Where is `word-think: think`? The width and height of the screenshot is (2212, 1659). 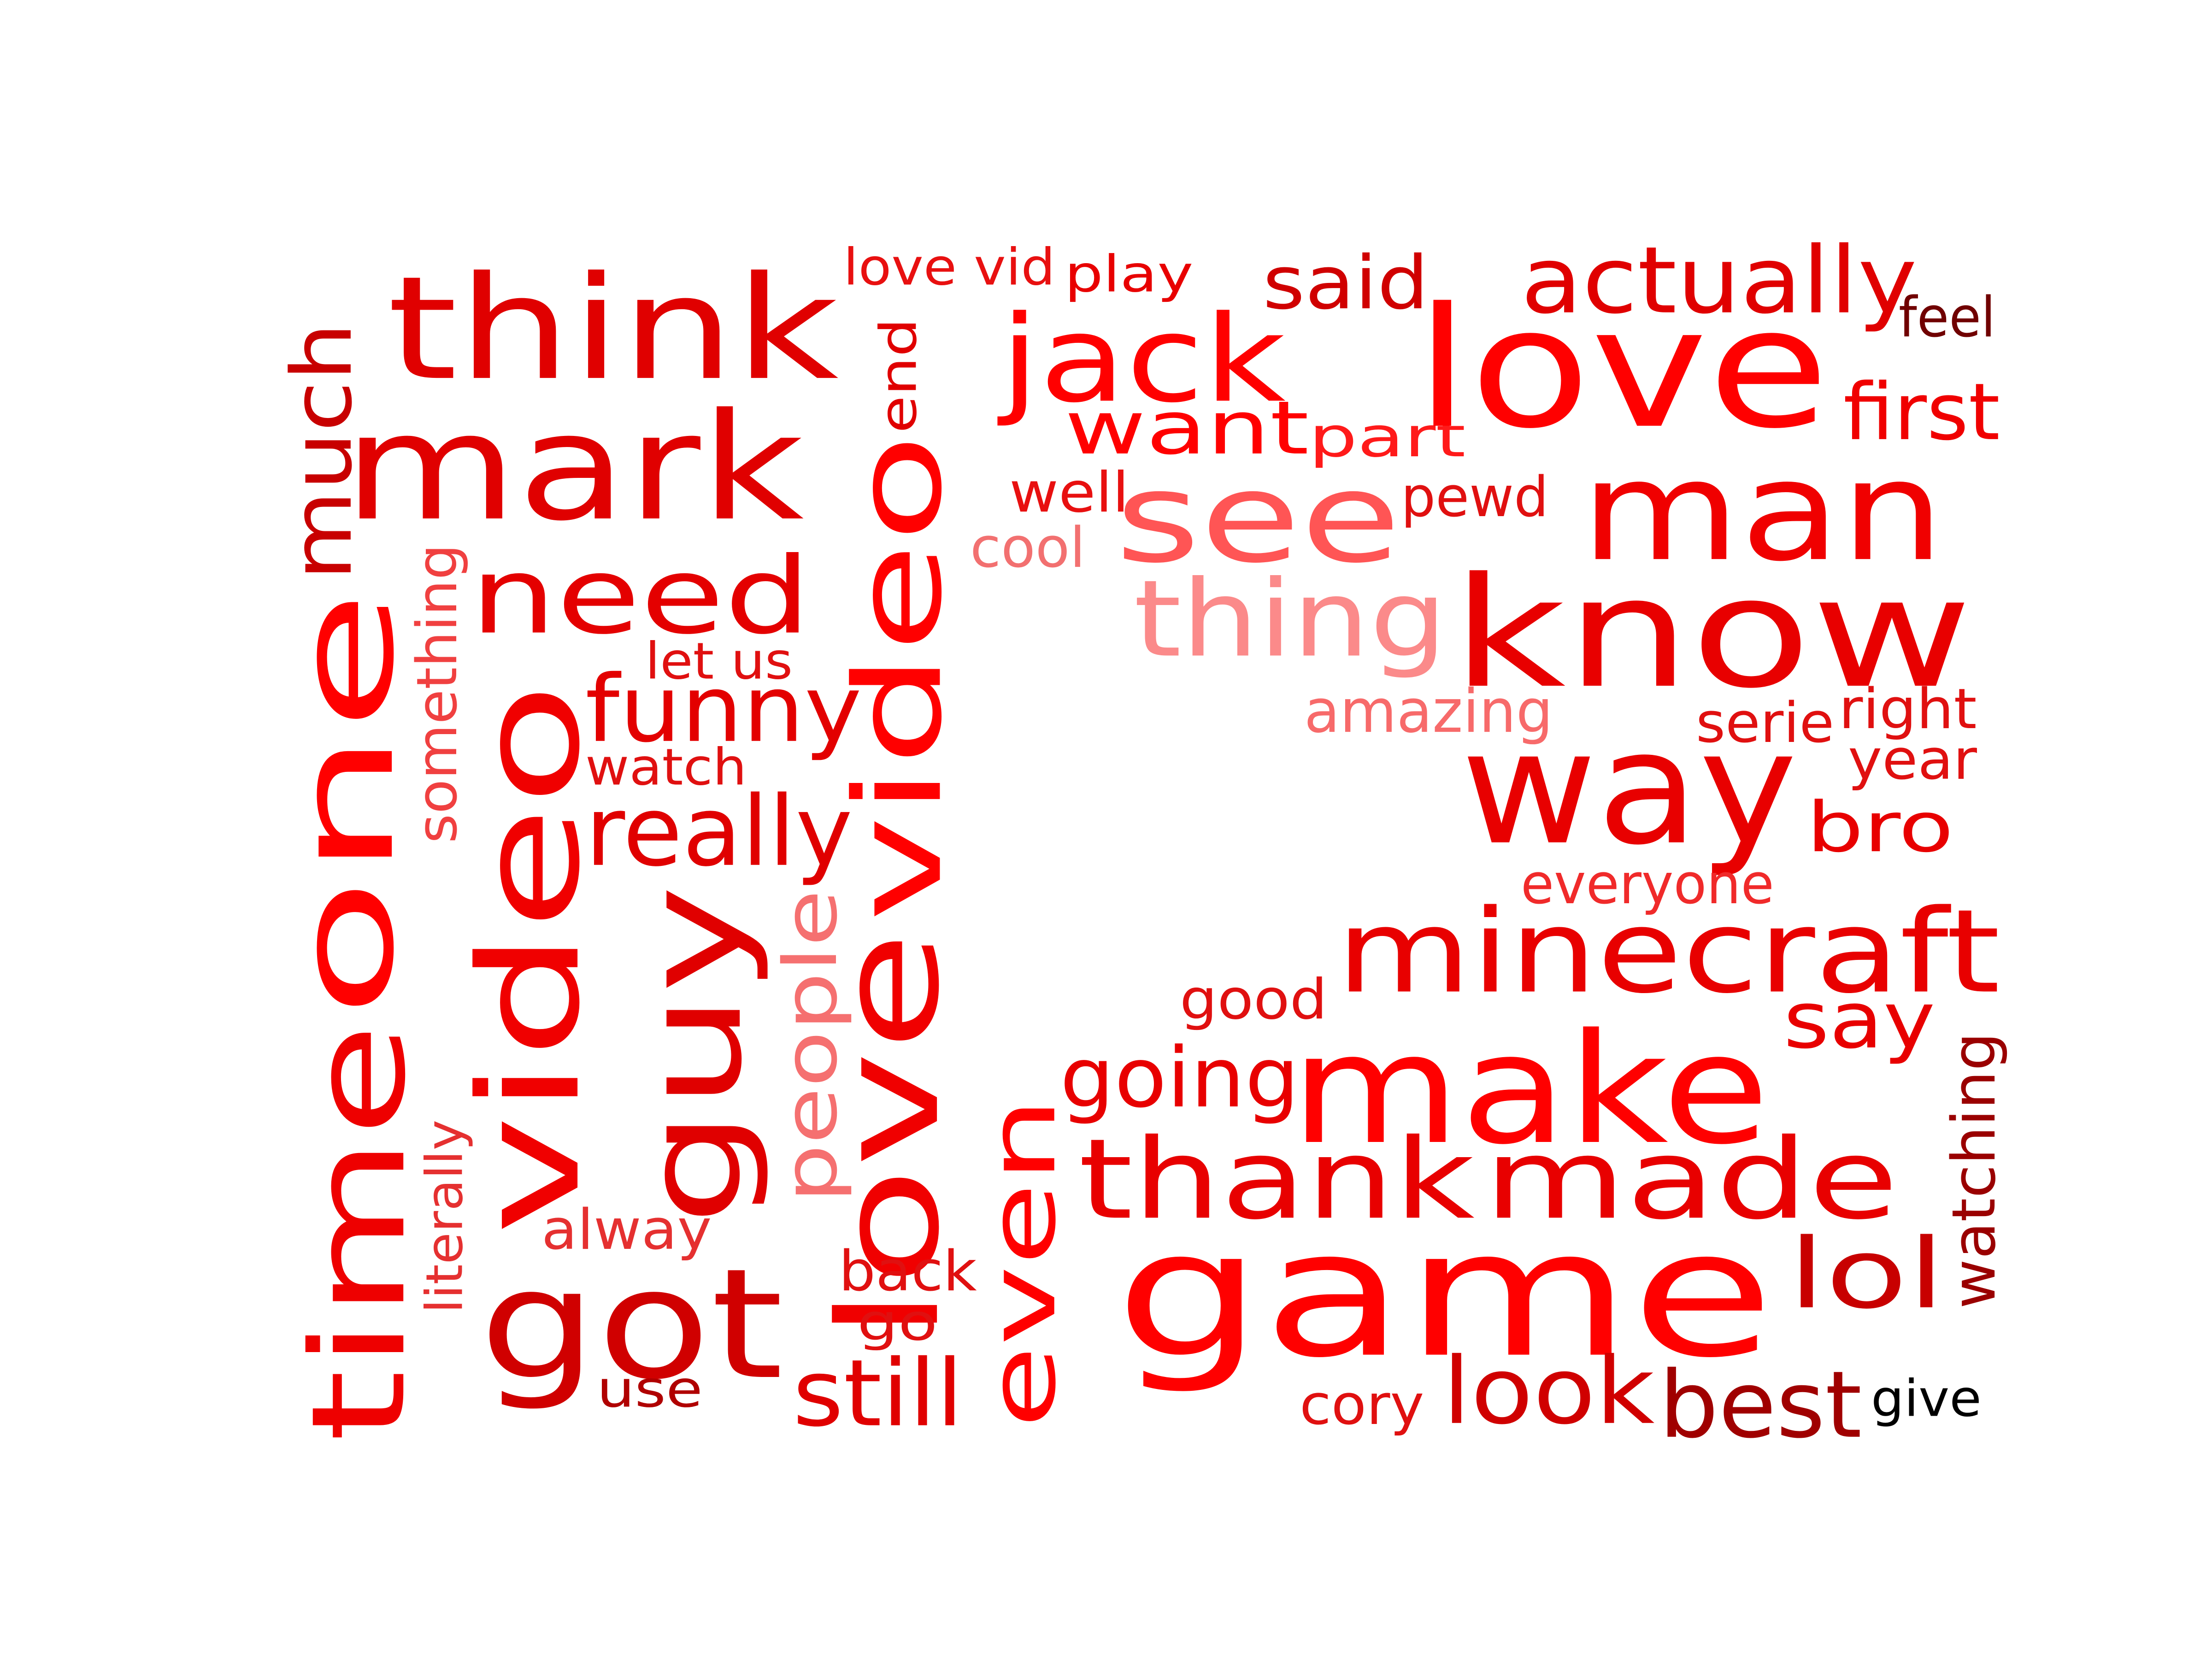 word-think: think is located at coordinates (613, 329).